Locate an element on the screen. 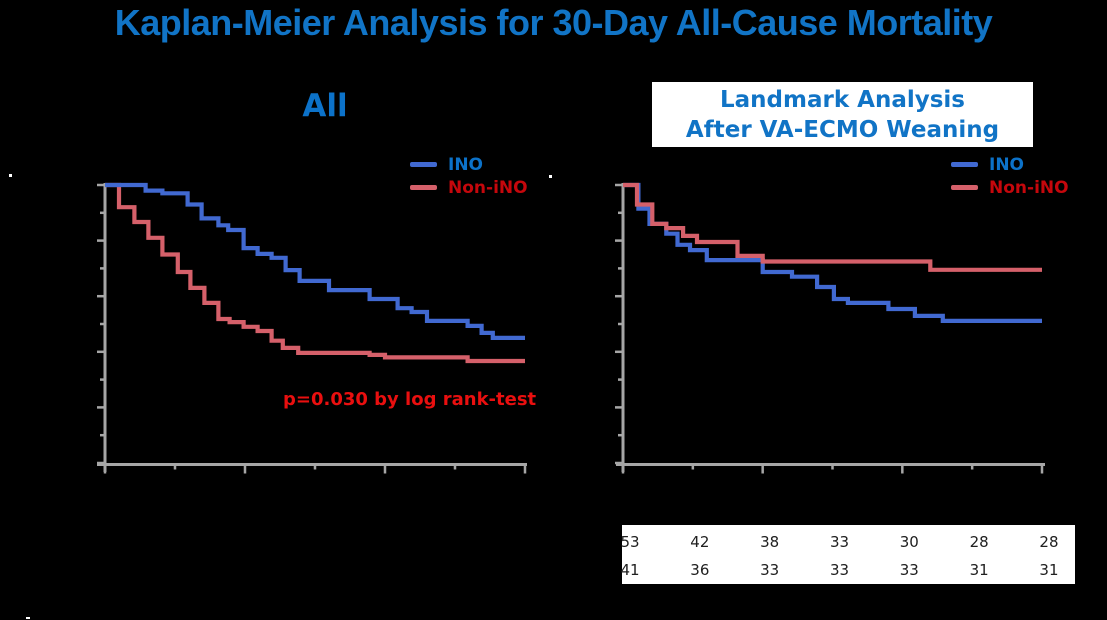  risk-count: 38 is located at coordinates (770, 542).